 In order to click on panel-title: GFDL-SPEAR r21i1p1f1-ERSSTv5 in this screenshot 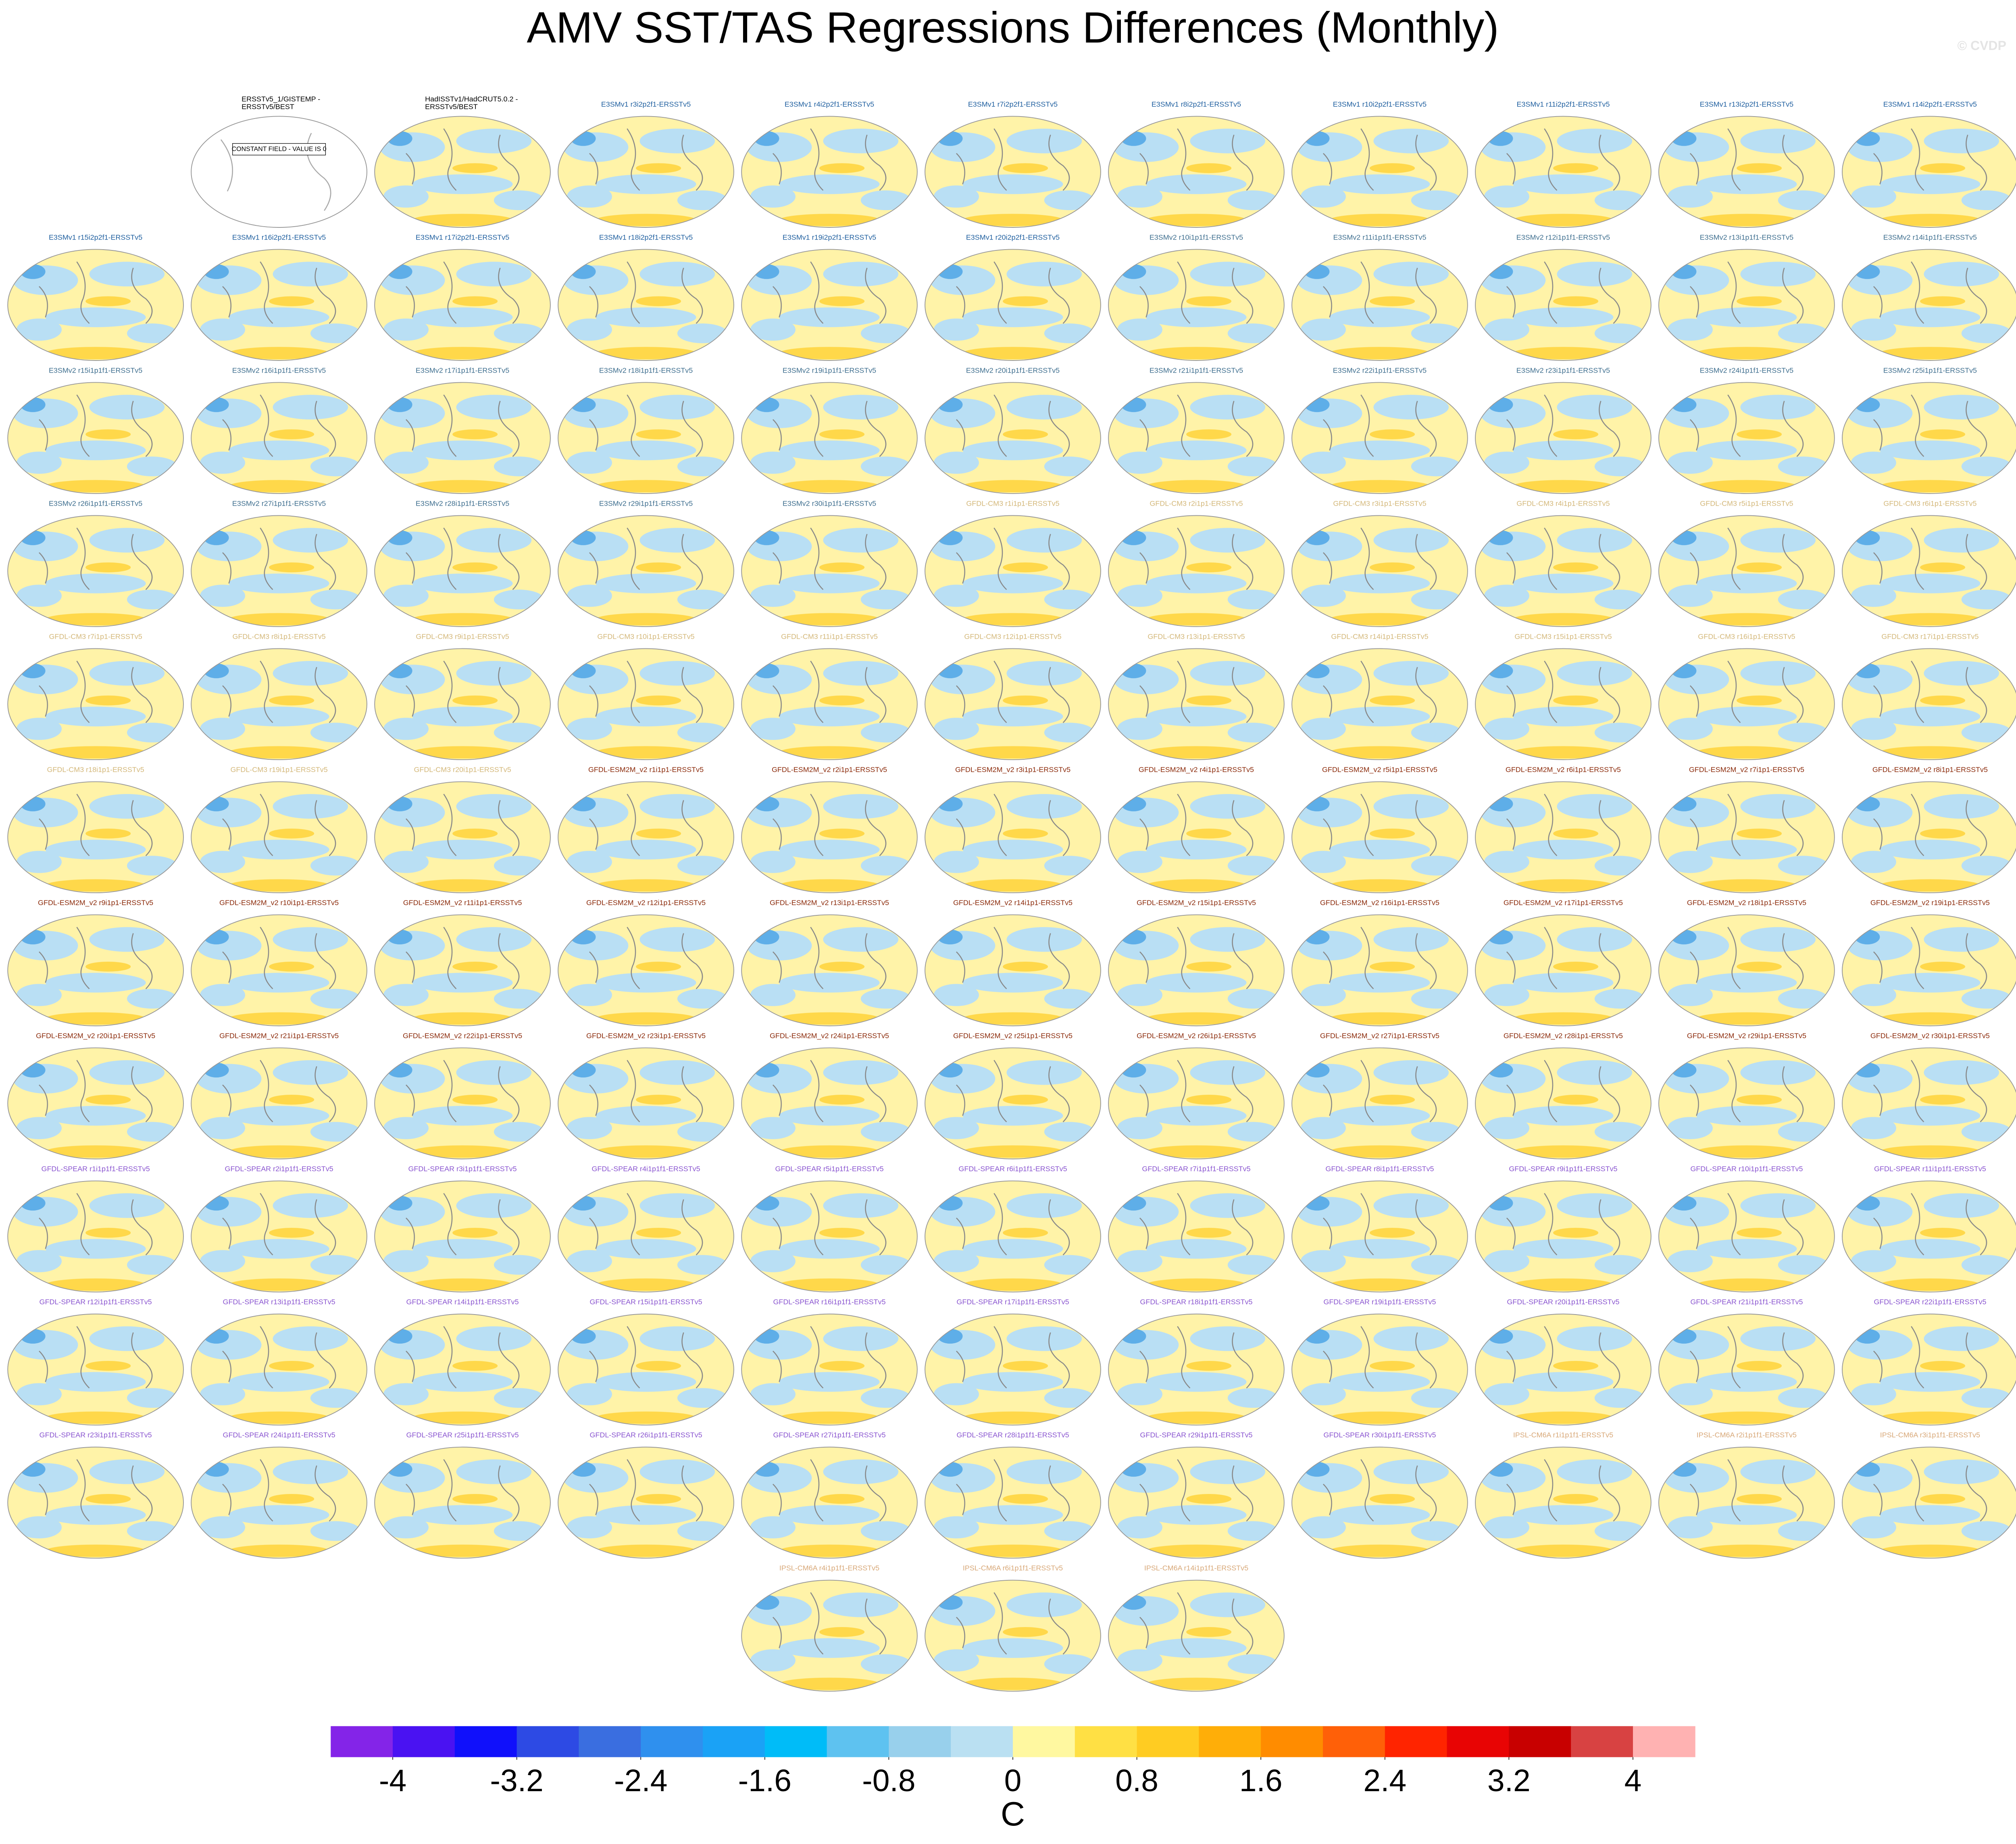, I will do `click(1747, 1302)`.